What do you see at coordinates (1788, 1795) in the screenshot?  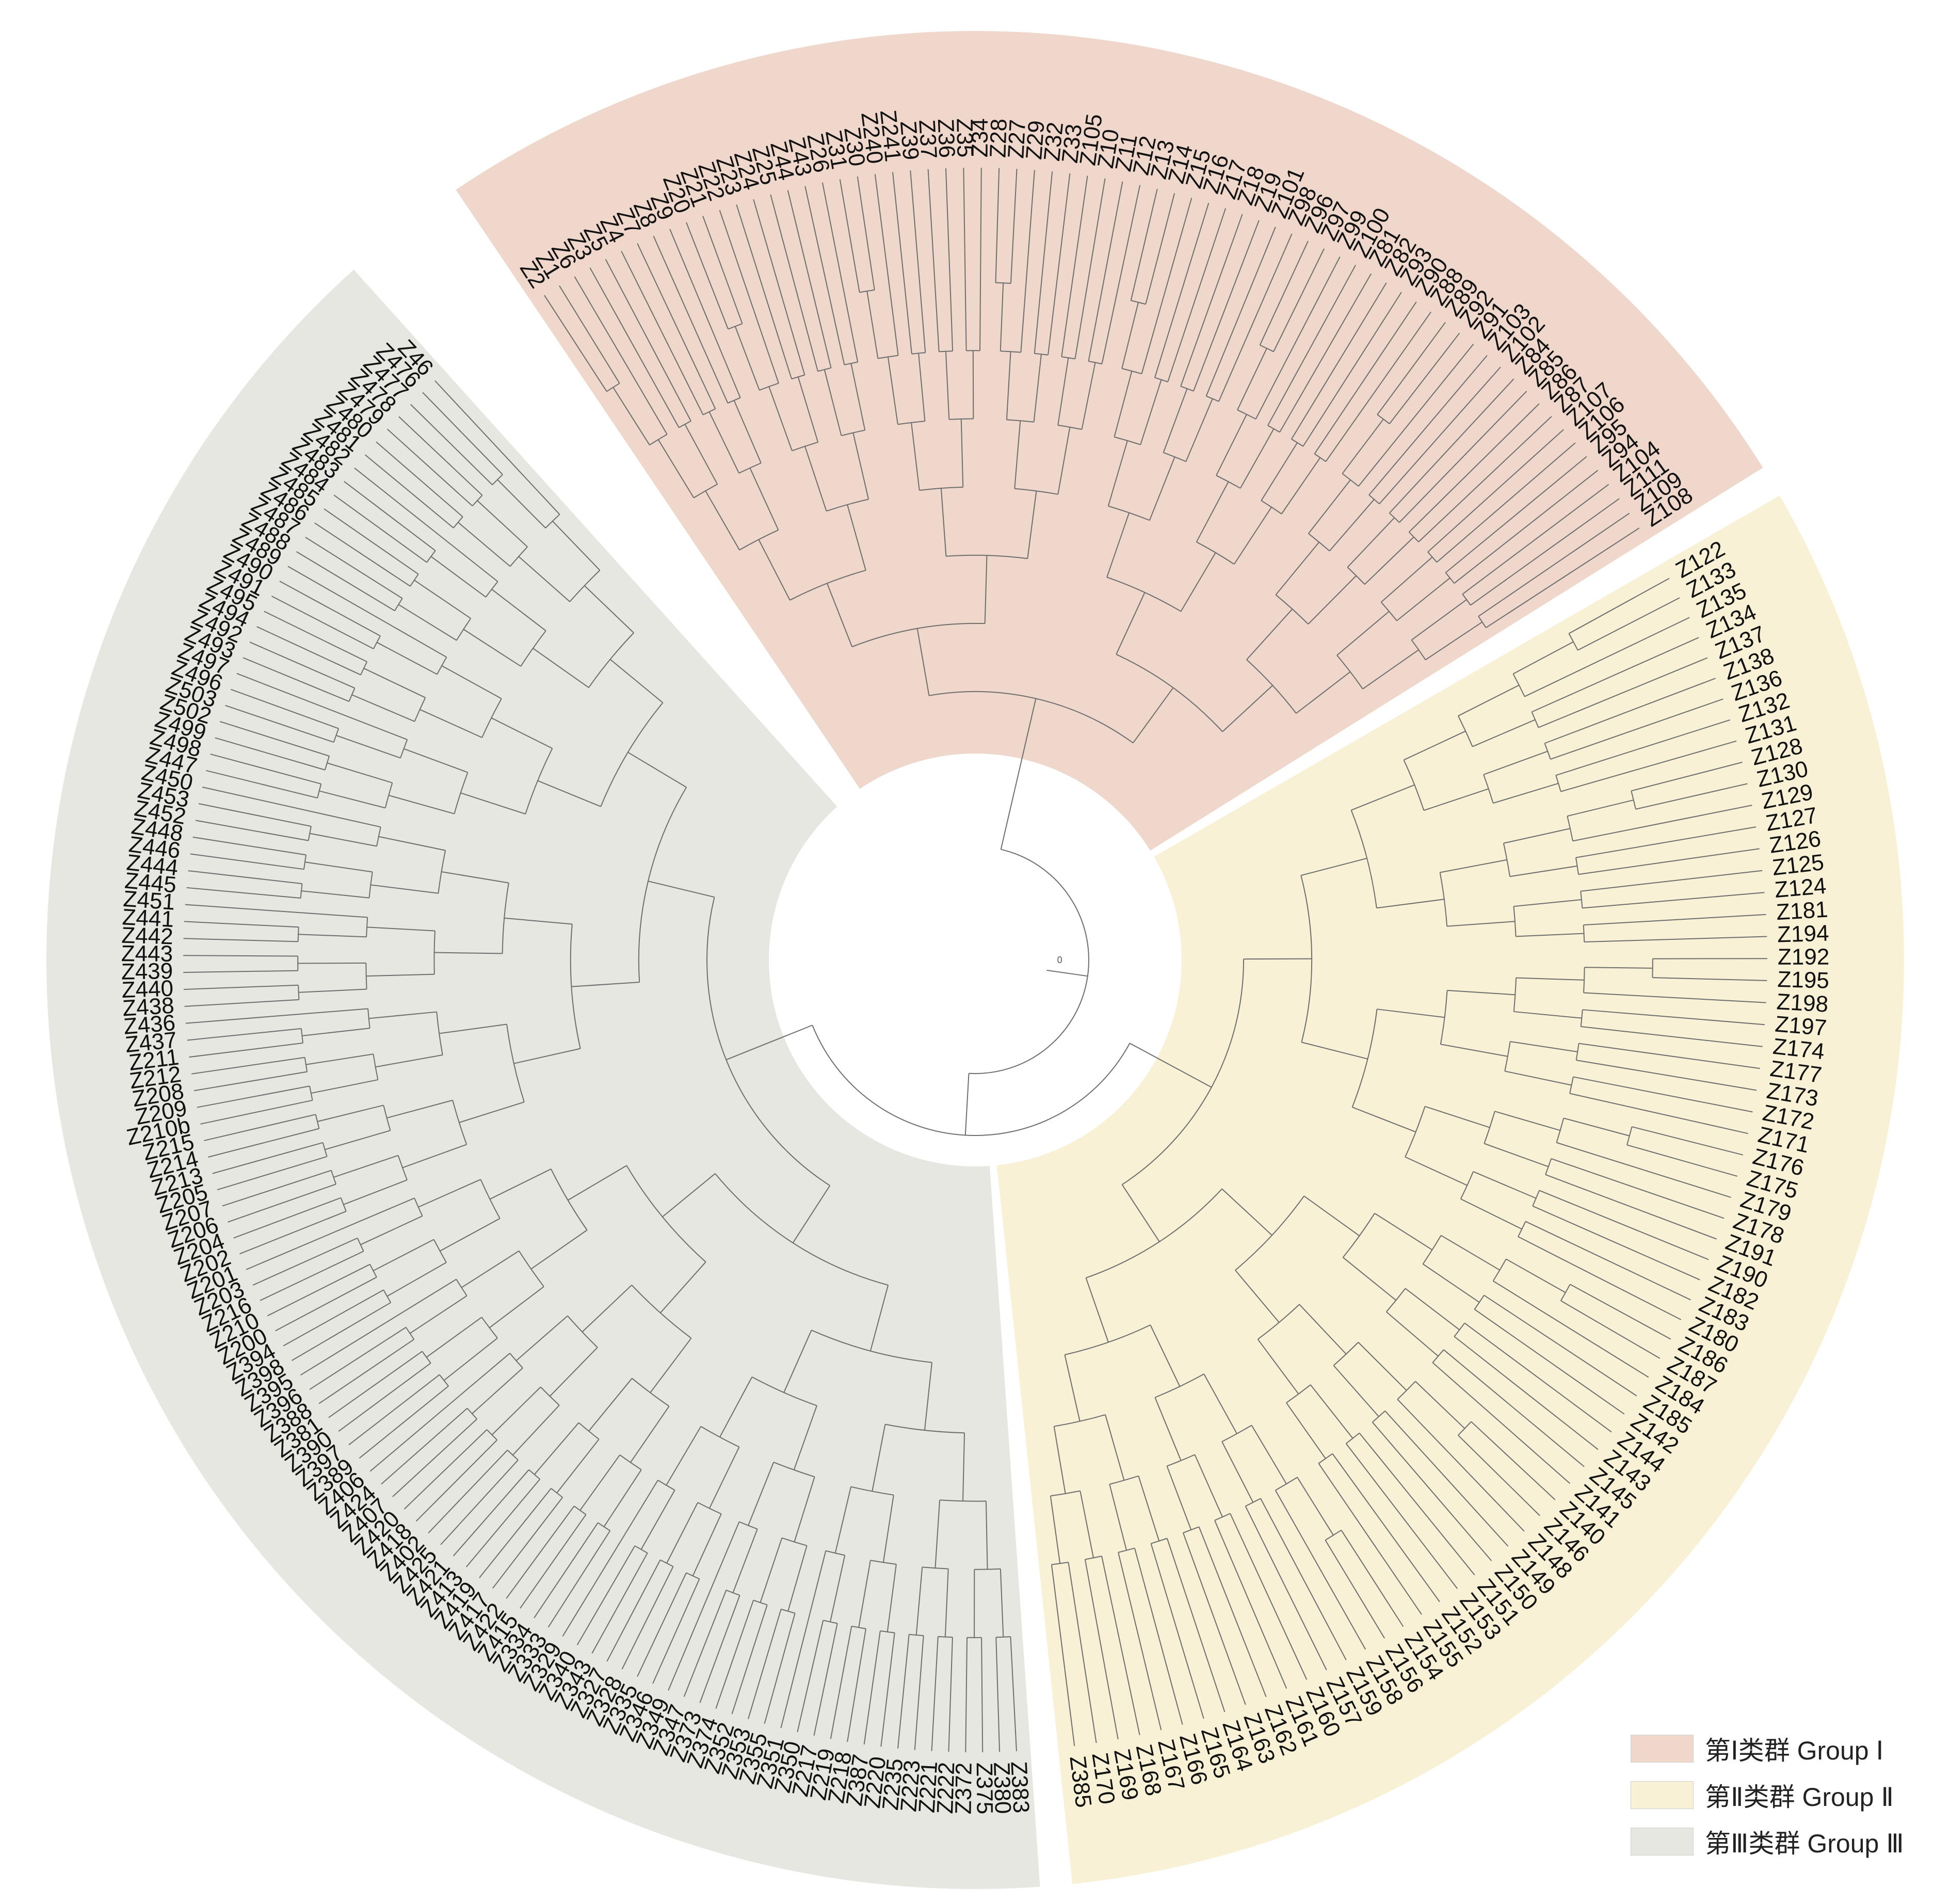 I see `legend-item-group-2: 第Ⅱ类群 Group Ⅱ` at bounding box center [1788, 1795].